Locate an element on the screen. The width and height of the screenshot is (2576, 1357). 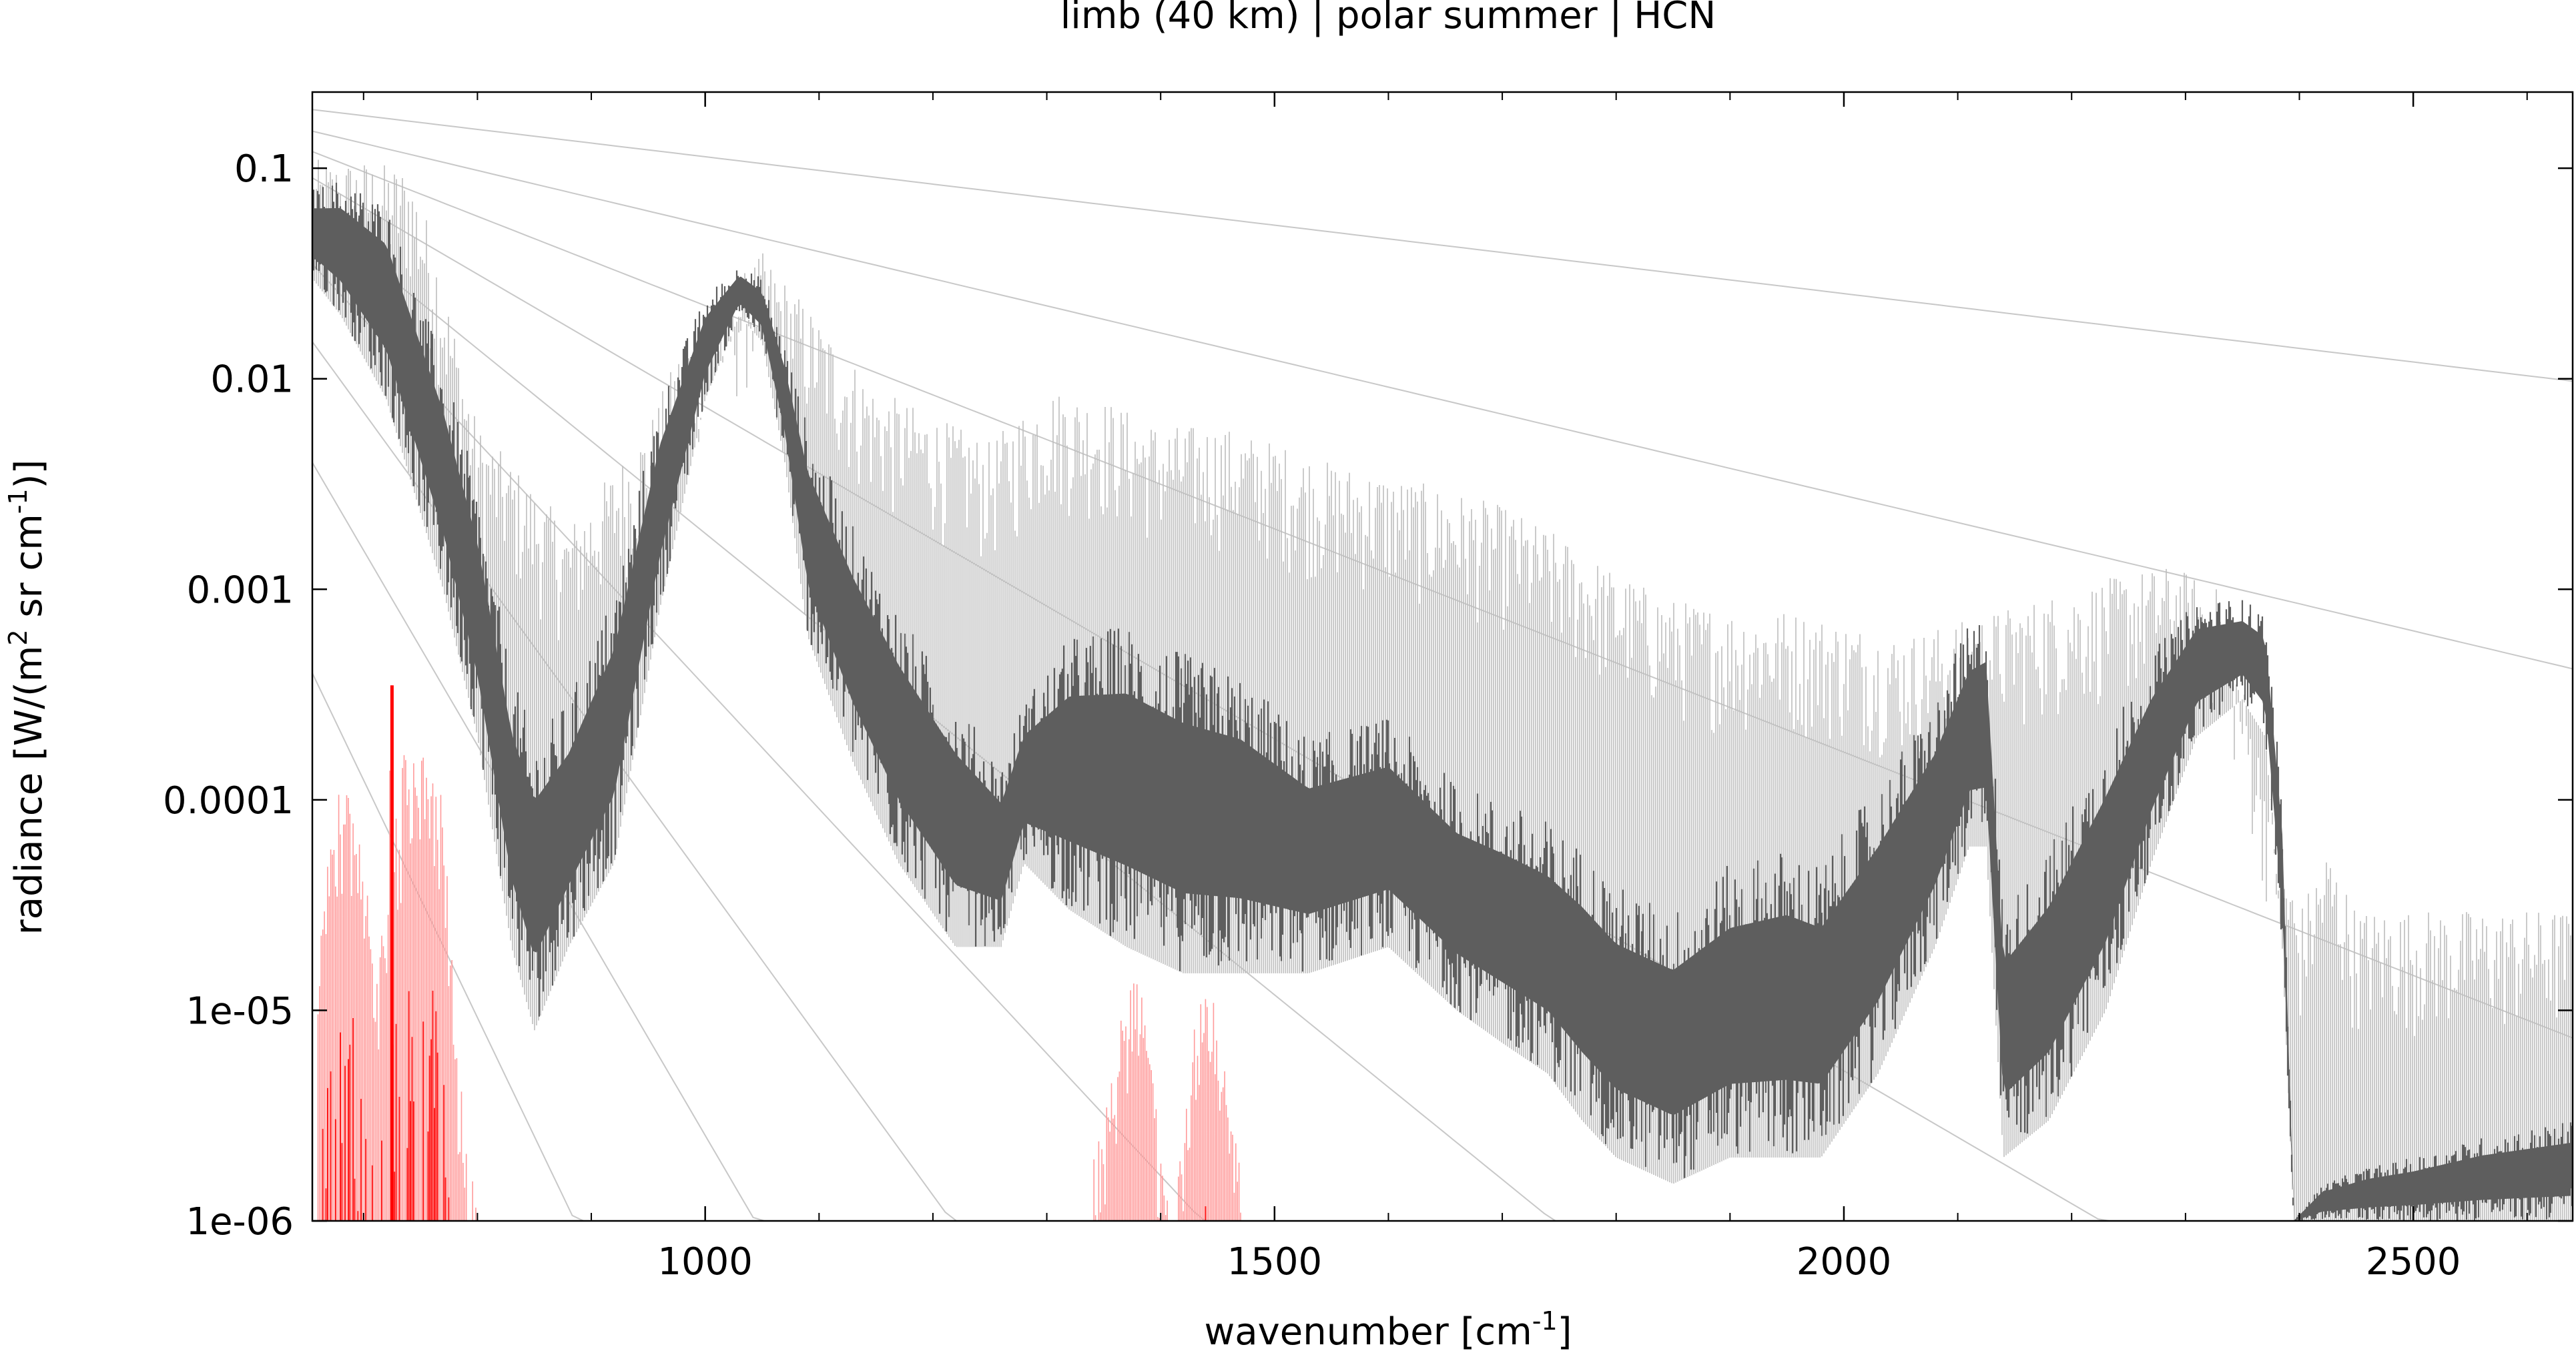
chart-title: limb (40 km) | polar summer | HCN is located at coordinates (1388, 18).